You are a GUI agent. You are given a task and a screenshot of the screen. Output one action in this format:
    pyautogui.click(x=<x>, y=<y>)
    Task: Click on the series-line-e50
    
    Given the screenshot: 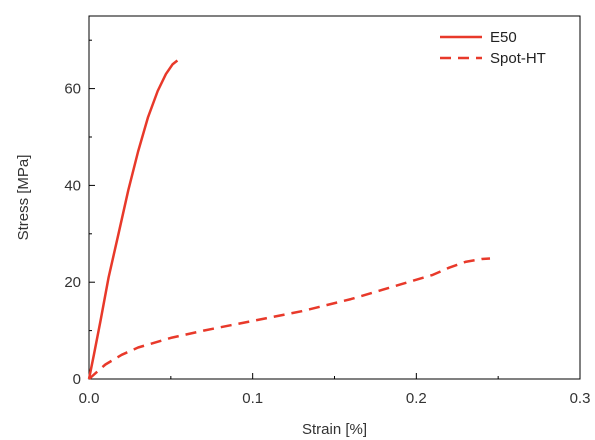 What is the action you would take?
    pyautogui.click(x=133, y=219)
    